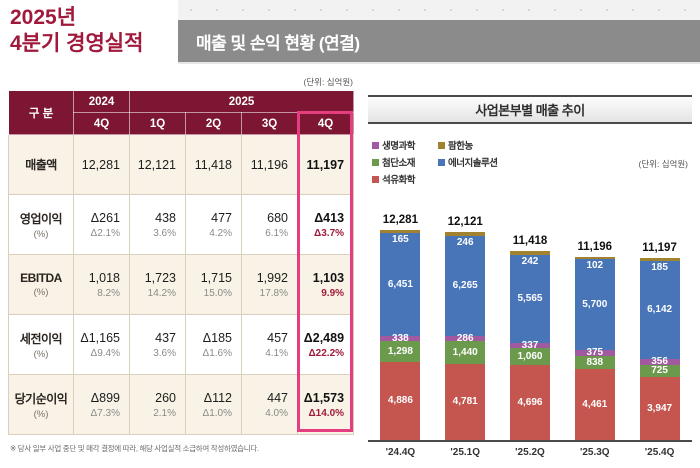 This screenshot has width=700, height=468. What do you see at coordinates (329, 233) in the screenshot?
I see `cell-subvalue: Δ3.7%` at bounding box center [329, 233].